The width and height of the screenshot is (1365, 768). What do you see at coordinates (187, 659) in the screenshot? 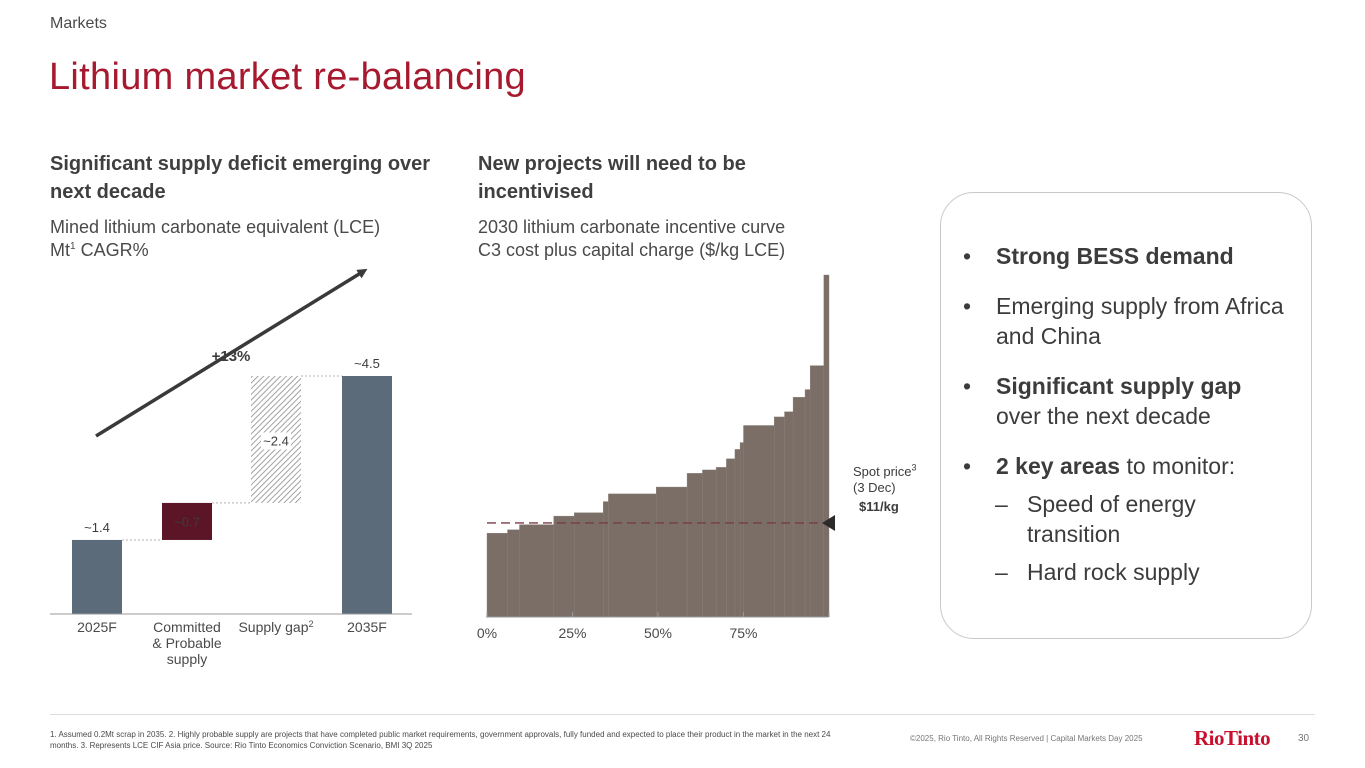
I see `waterfall-category-label: supply` at bounding box center [187, 659].